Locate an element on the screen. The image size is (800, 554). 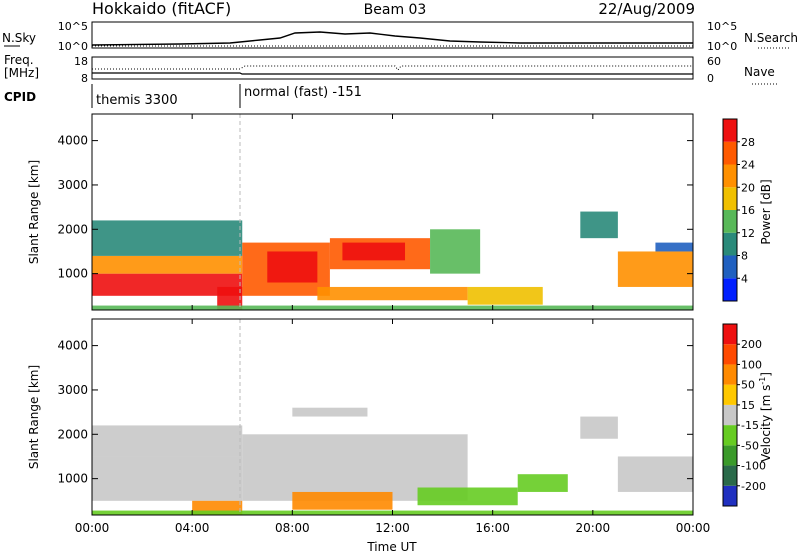
x-tick-label: 04:00 is located at coordinates (192, 528).